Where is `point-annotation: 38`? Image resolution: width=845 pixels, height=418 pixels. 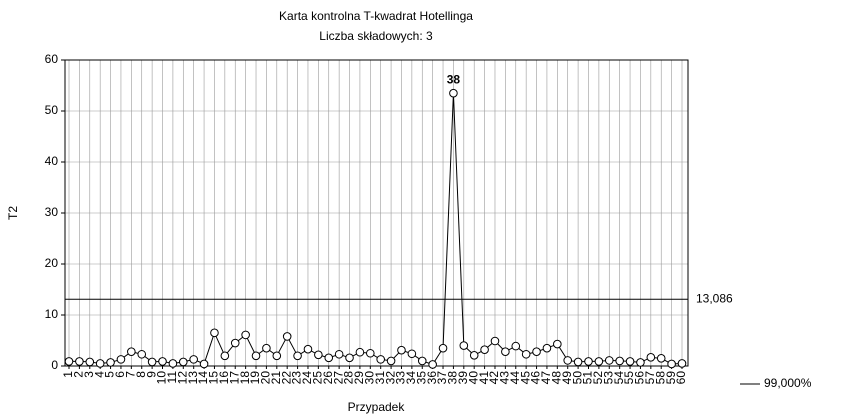 point-annotation: 38 is located at coordinates (454, 79).